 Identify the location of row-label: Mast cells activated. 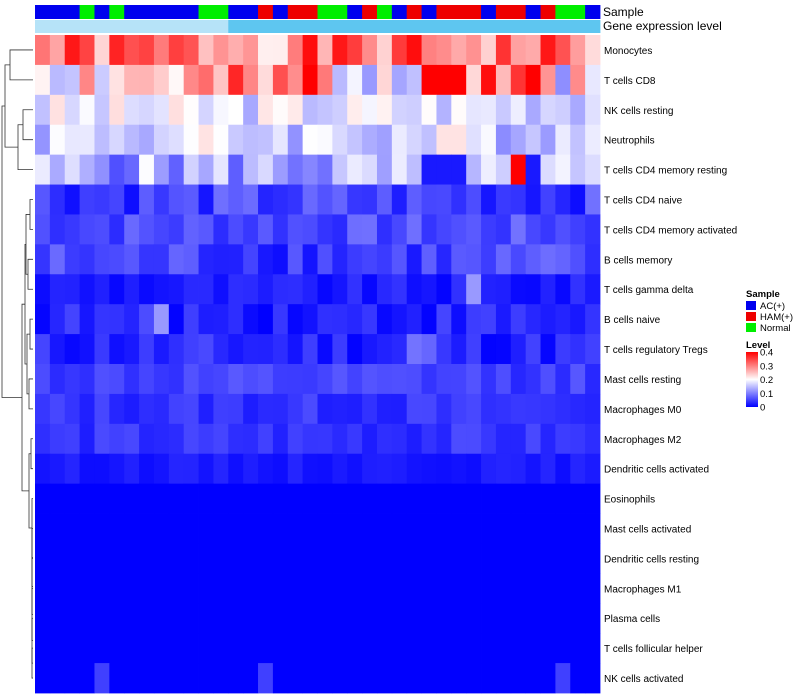
(647, 530).